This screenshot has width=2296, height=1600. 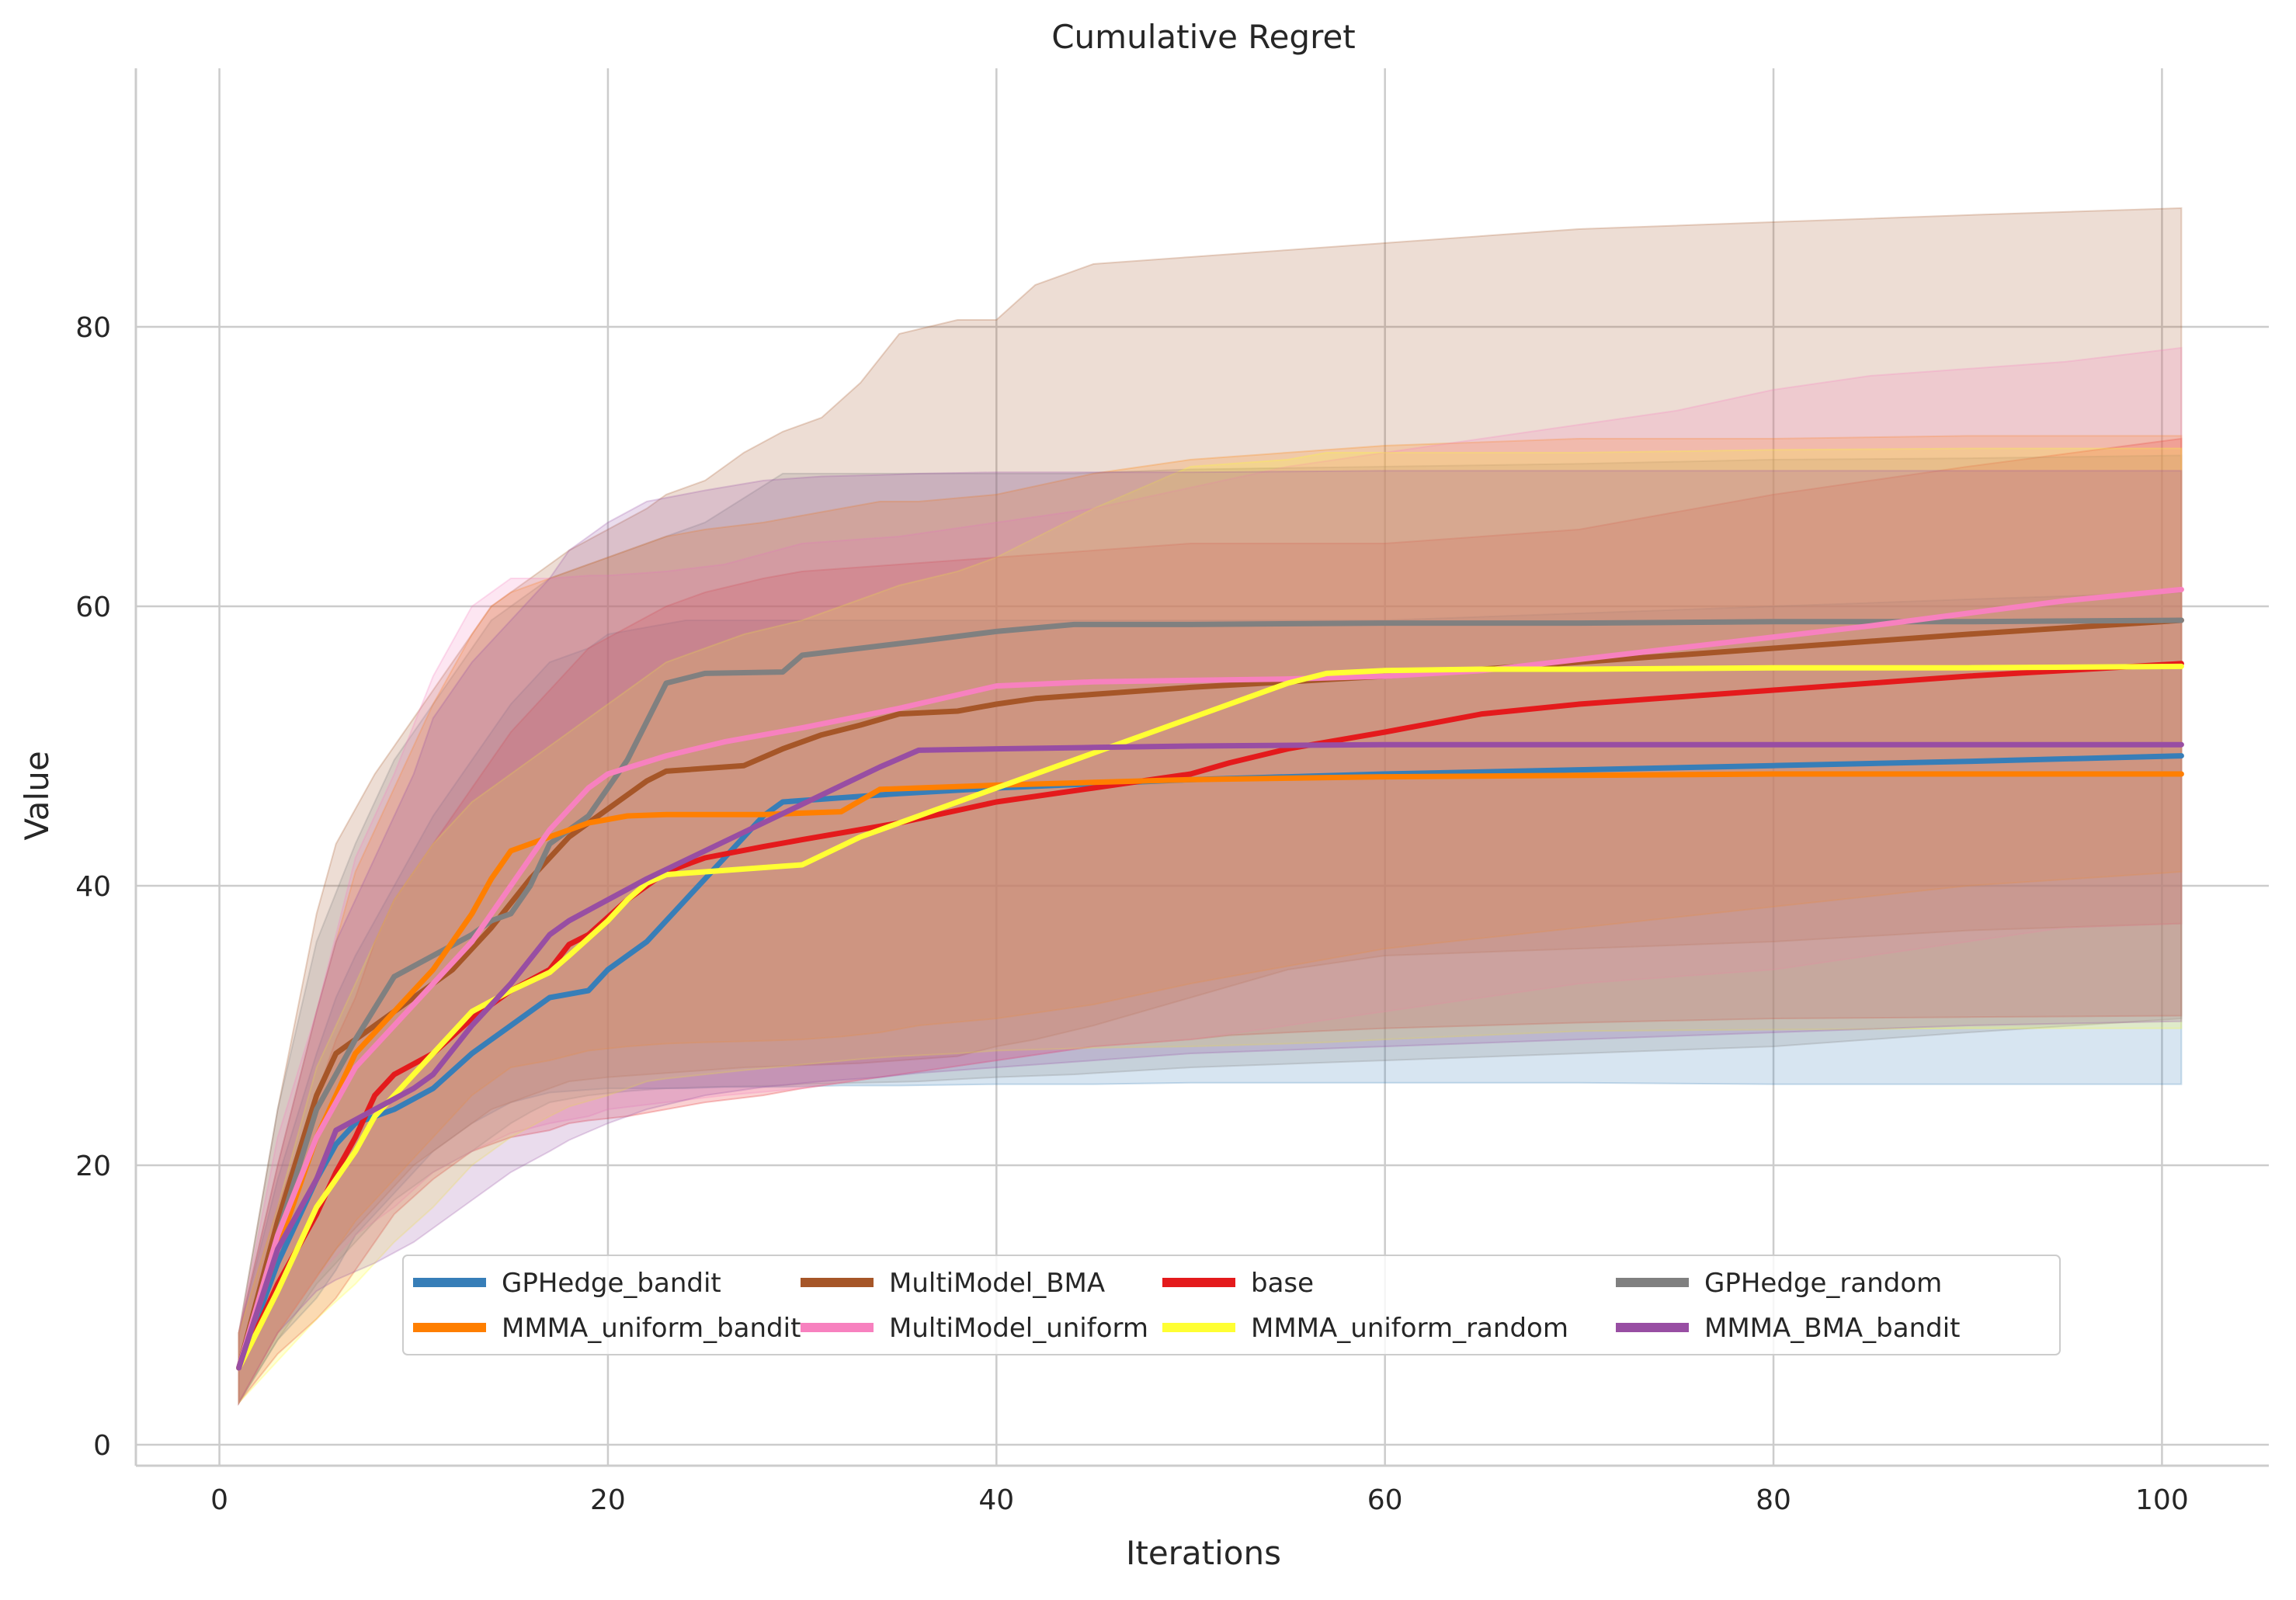 What do you see at coordinates (997, 1283) in the screenshot?
I see `legend-label-multimodel-bma: MultiModel_BMA` at bounding box center [997, 1283].